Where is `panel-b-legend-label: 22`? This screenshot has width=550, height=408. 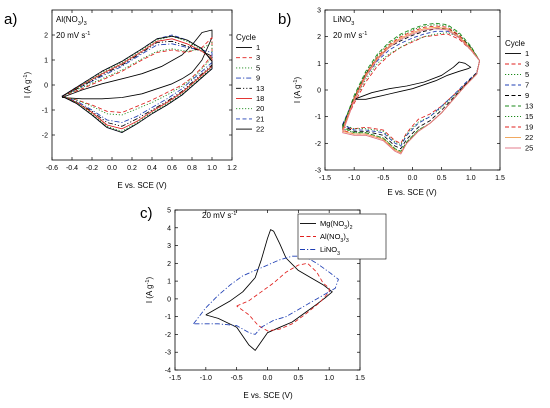 panel-b-legend-label: 22 is located at coordinates (529, 137).